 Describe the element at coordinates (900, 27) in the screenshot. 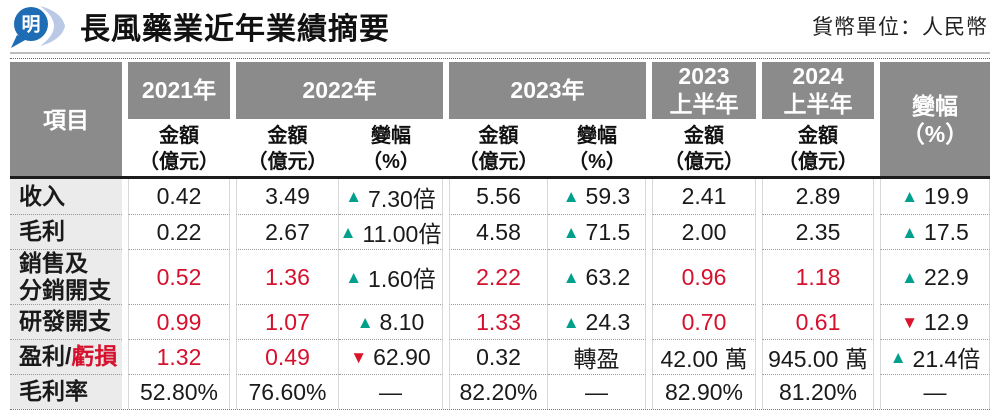

I see `currency-note: 貨幣單位：人民幣` at that location.